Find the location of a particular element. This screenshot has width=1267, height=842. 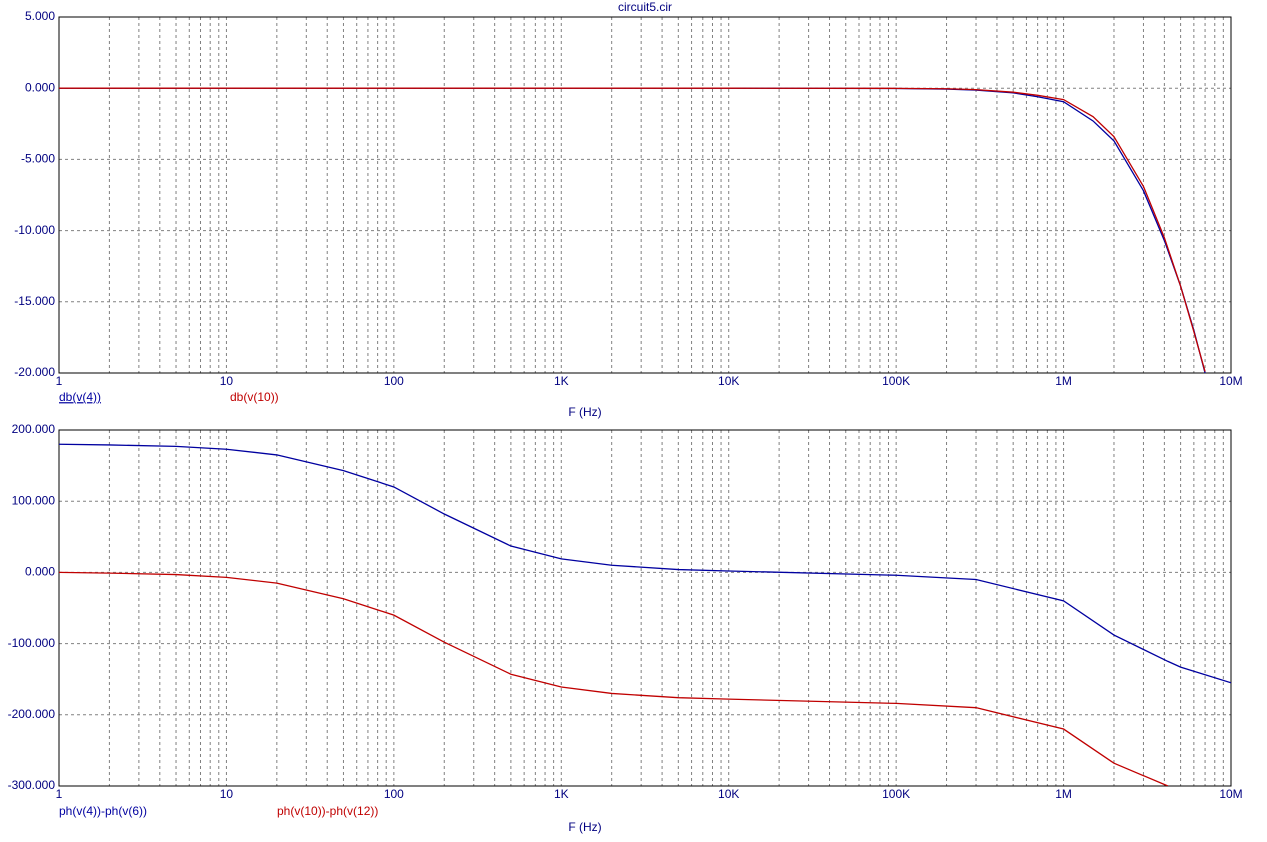

y-tick-label: -300.000 is located at coordinates (32, 785).